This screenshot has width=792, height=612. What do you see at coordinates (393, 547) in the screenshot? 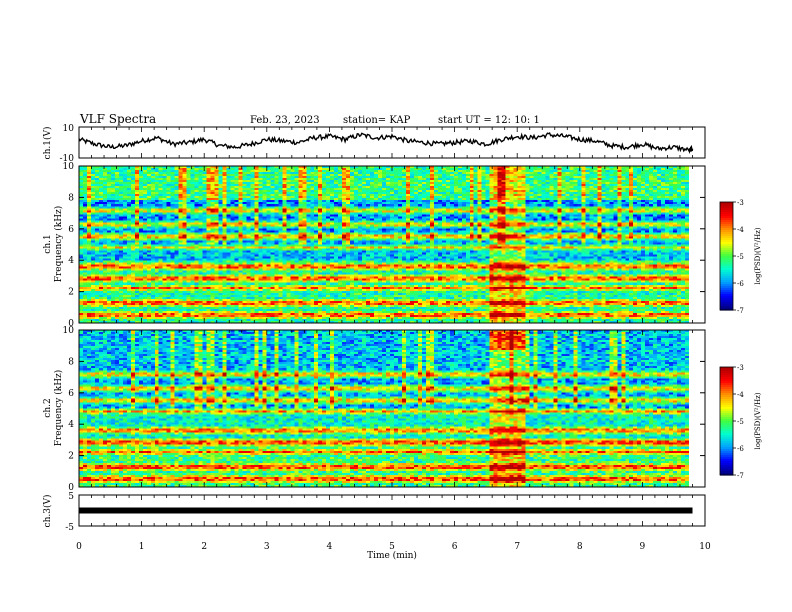
I see `time-axis-tick-labels: 0 1 2 3 4 5 6 7 8 9 10` at bounding box center [393, 547].